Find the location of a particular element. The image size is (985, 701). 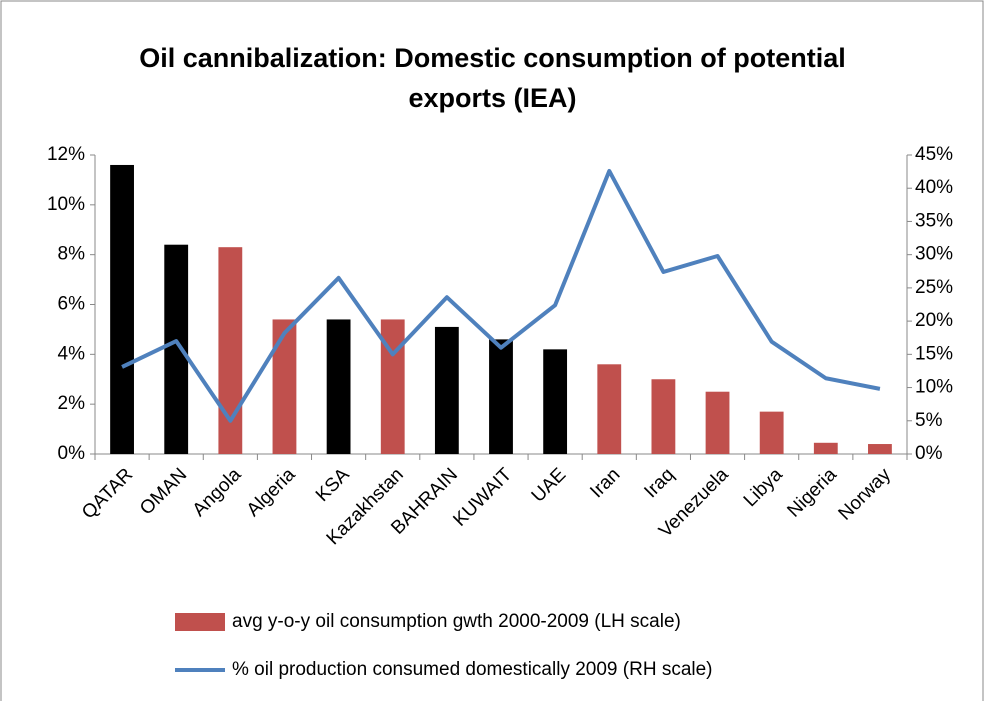

y2-tick-label: 35% is located at coordinates (934, 220).